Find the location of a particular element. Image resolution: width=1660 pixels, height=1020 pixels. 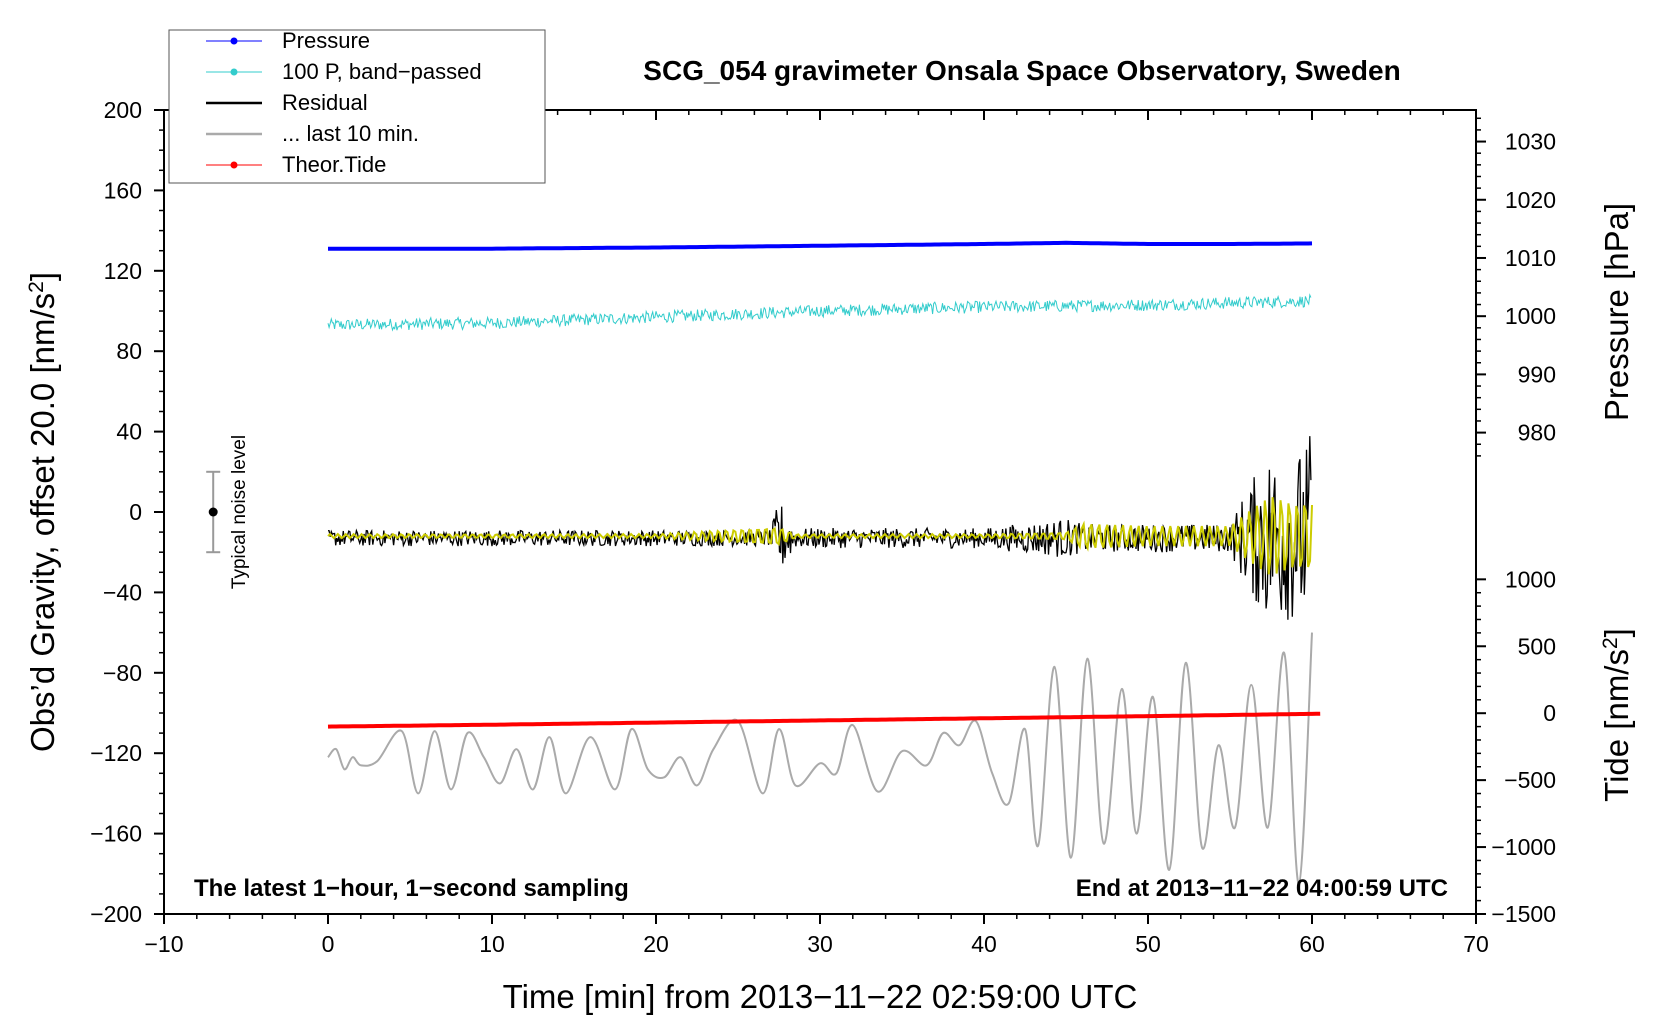

x-tick-label: 20 is located at coordinates (656, 944).